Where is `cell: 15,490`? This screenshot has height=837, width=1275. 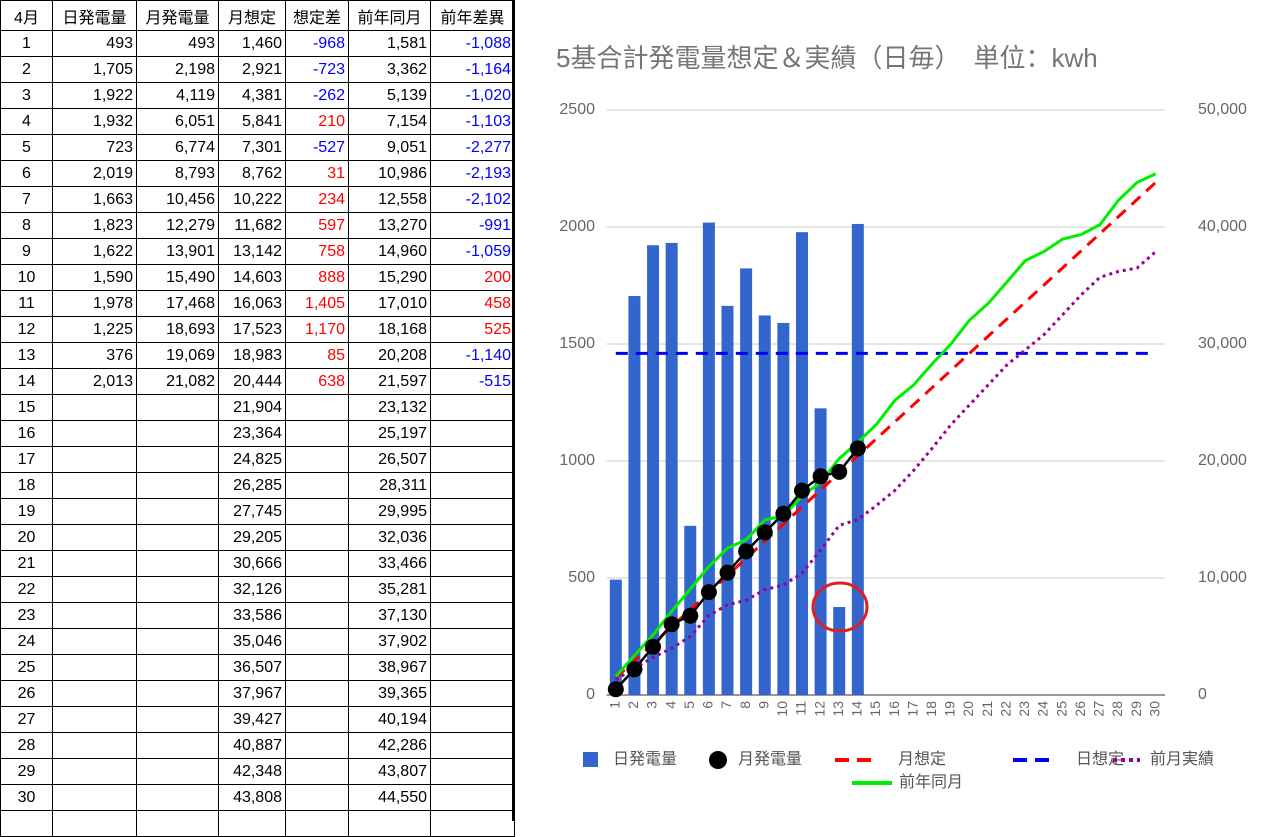
cell: 15,490 is located at coordinates (177, 277).